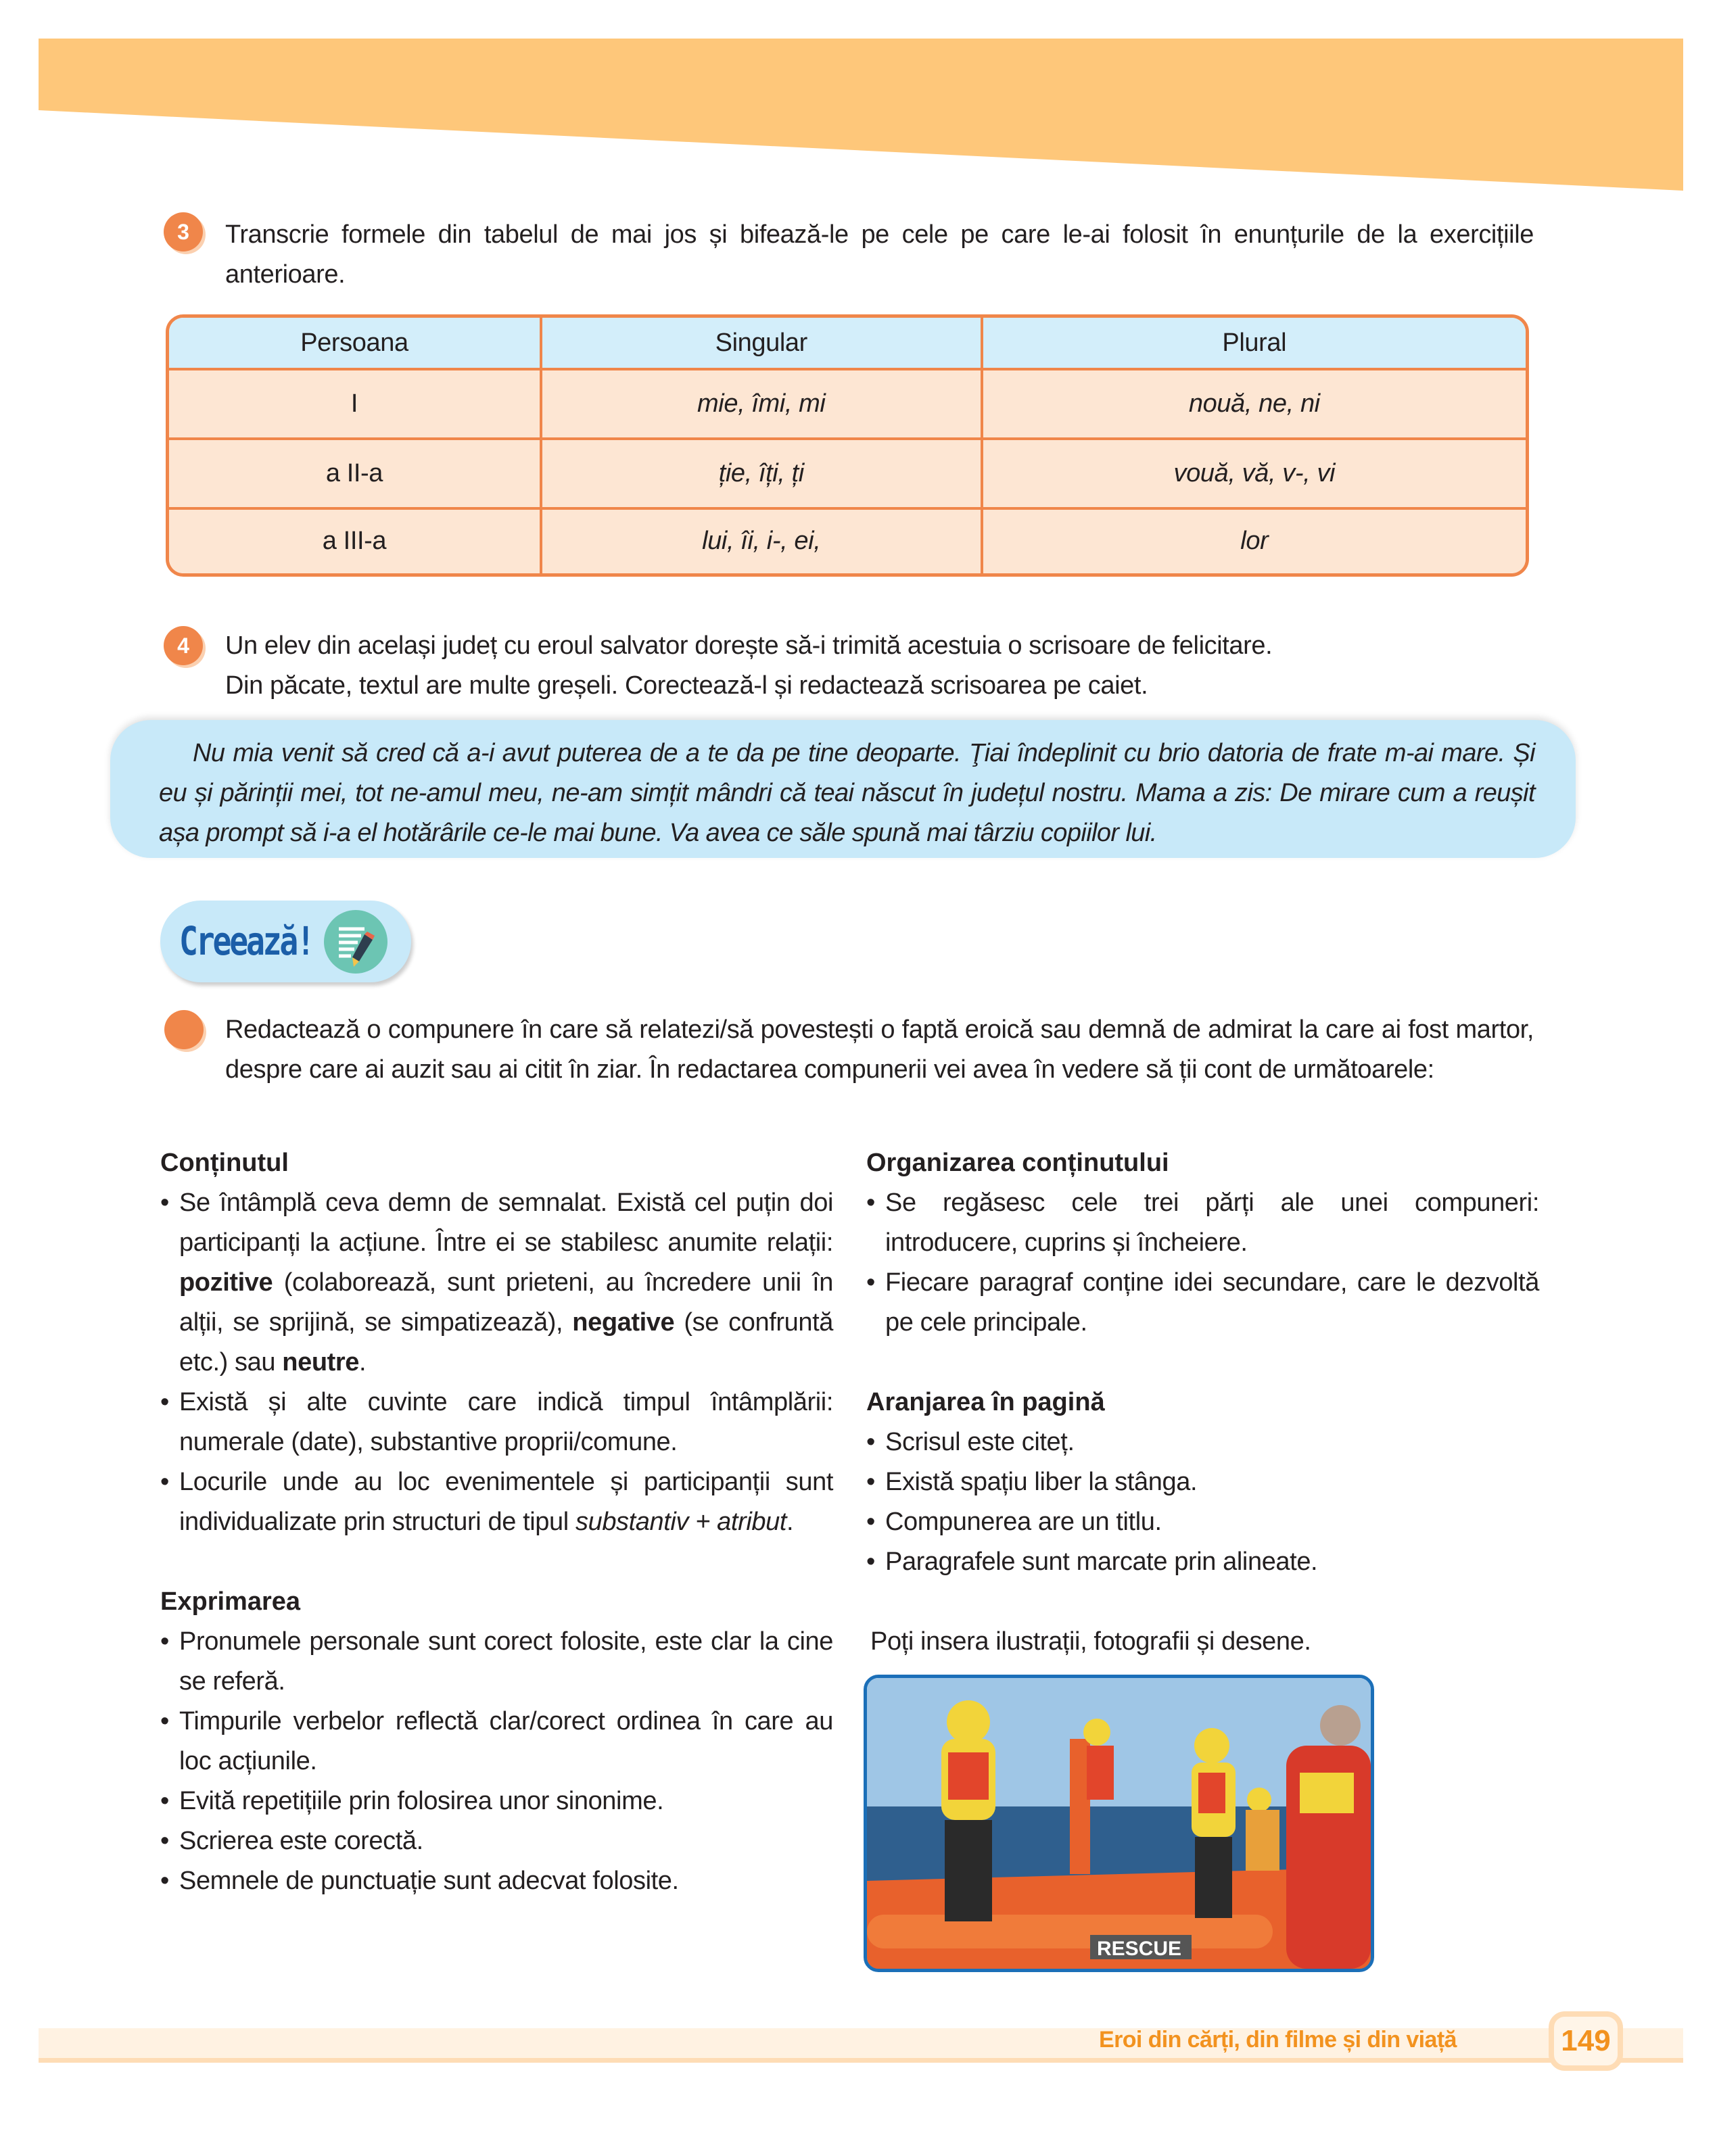 Image resolution: width=1717 pixels, height=2156 pixels. What do you see at coordinates (968, 1810) in the screenshot?
I see `rescuer-figure` at bounding box center [968, 1810].